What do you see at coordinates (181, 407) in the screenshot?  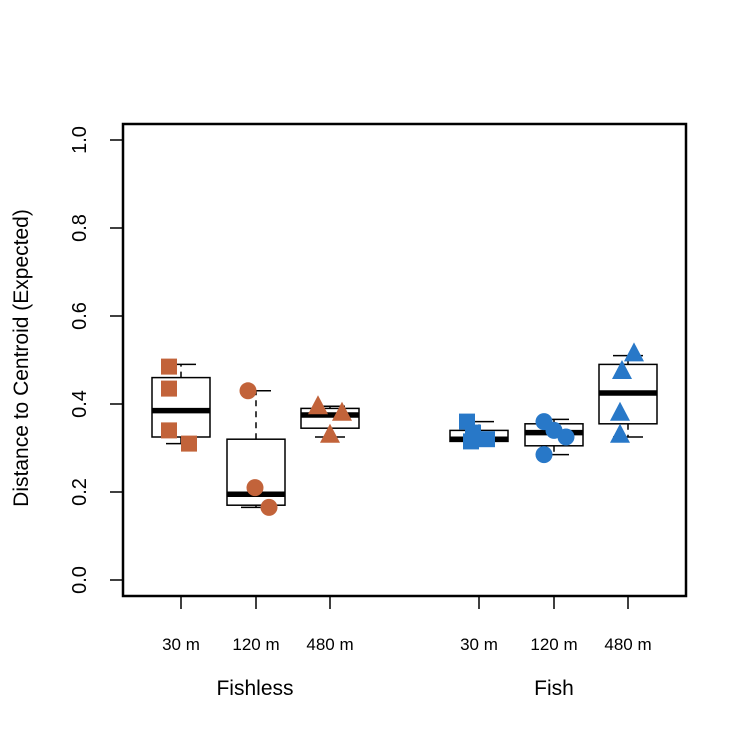 I see `box-iqr` at bounding box center [181, 407].